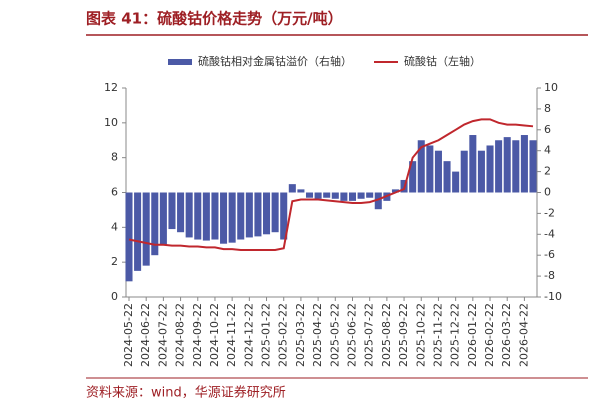 The width and height of the screenshot is (614, 413). I want to click on legend-swatch, so click(180, 62).